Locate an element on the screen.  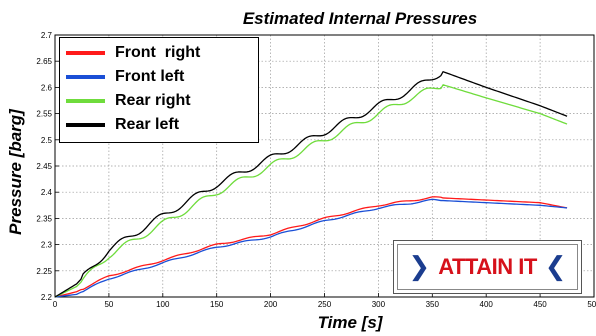
x-tick-label: 300 is located at coordinates (379, 304).